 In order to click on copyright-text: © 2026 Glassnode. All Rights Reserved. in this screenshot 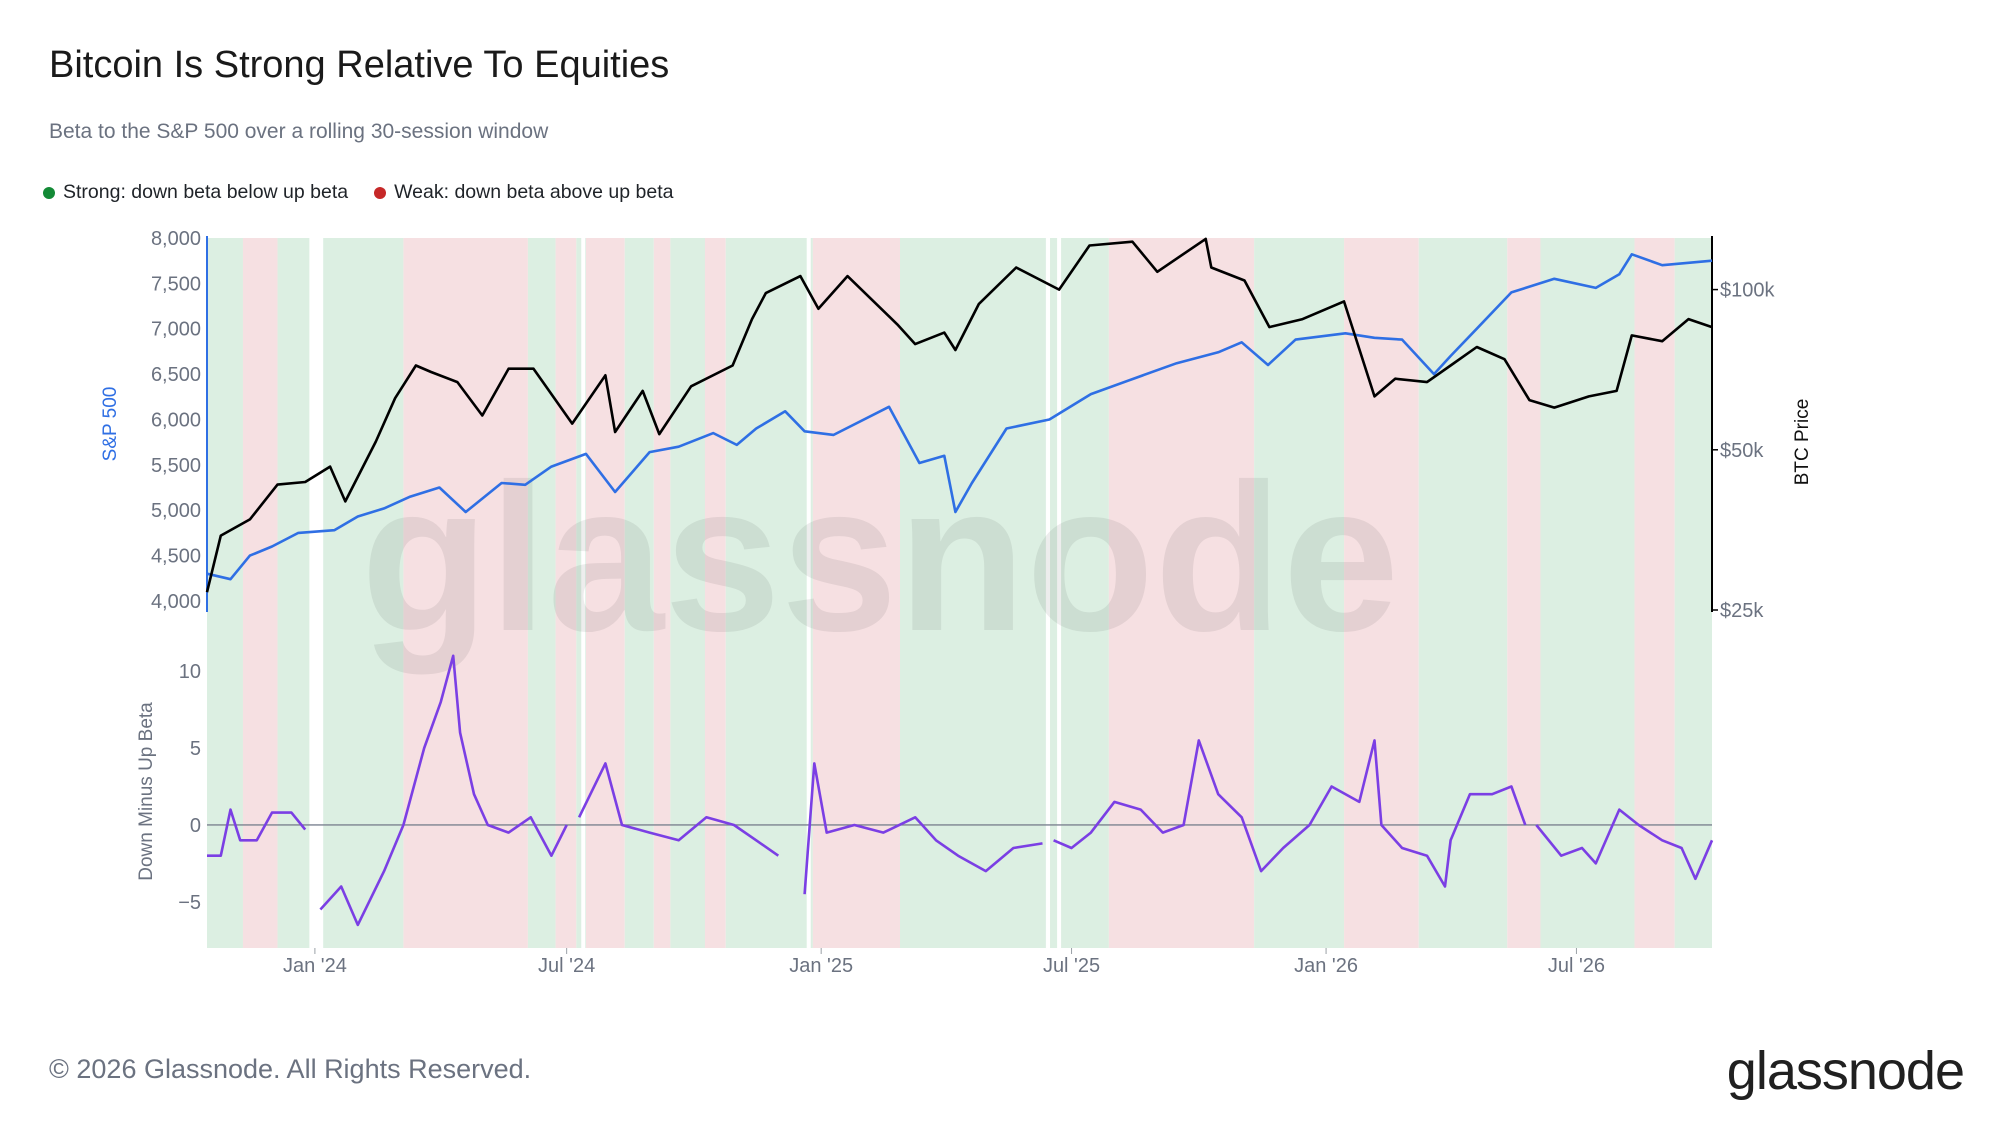, I will do `click(290, 1069)`.